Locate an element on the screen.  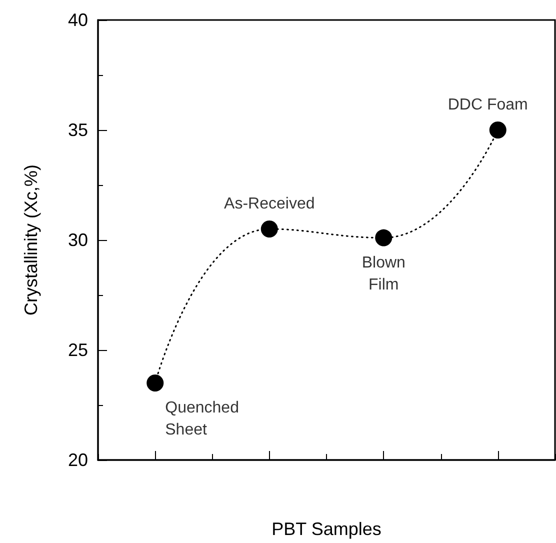
y-tick-label: 30 is located at coordinates (78, 240).